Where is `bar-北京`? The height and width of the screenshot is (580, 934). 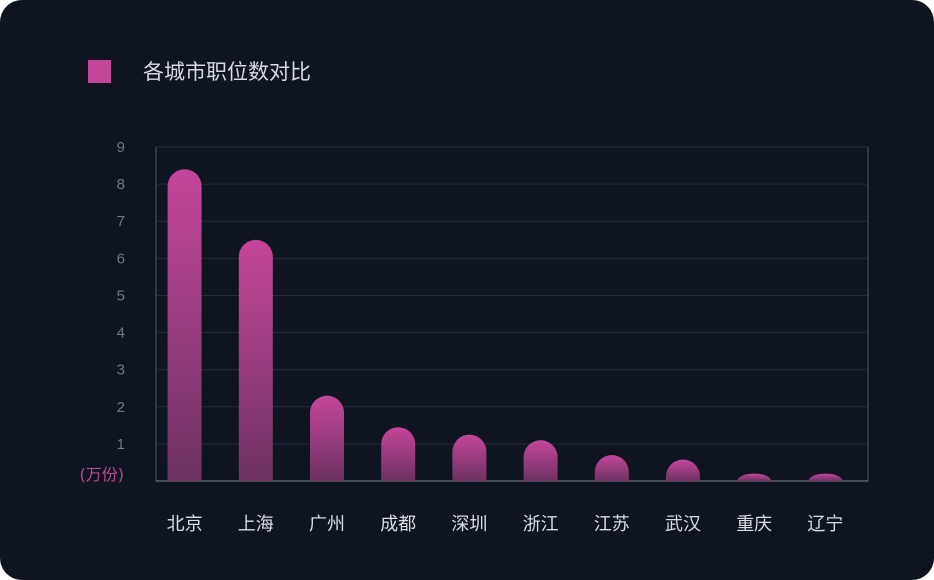
bar-北京 is located at coordinates (184, 325).